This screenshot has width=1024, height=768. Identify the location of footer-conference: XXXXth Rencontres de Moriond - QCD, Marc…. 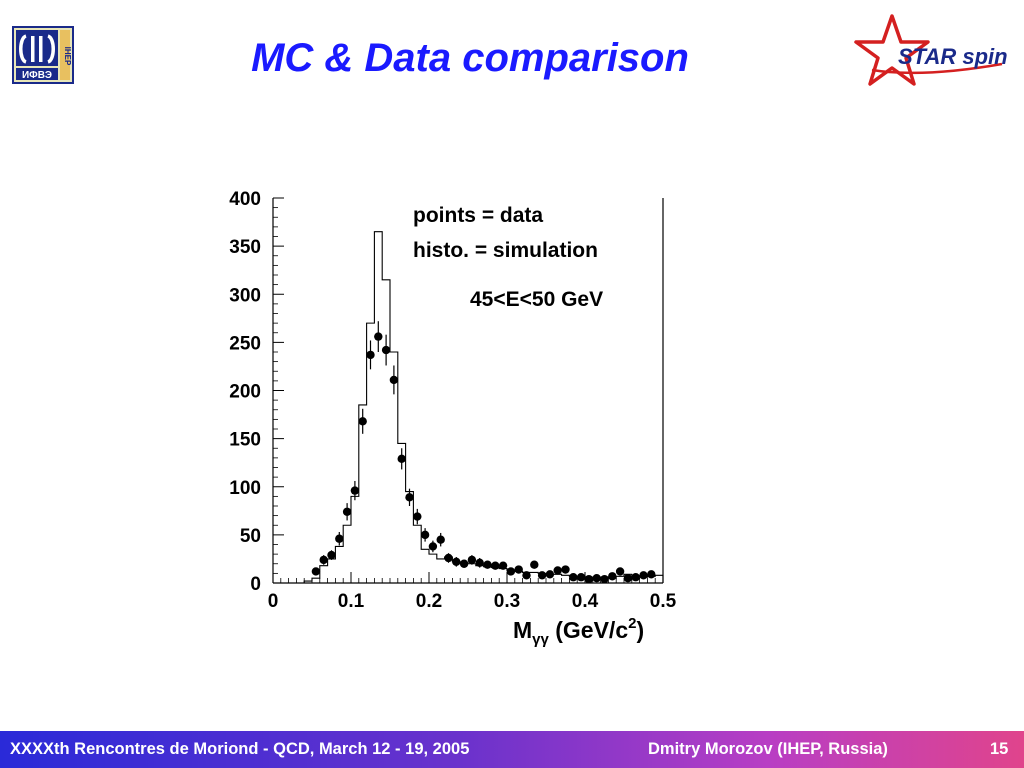
(240, 749).